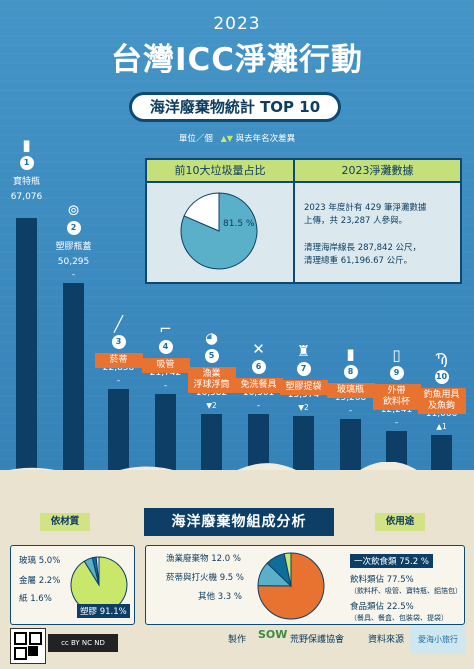  I want to click on material-metal: 金屬 2.2%, so click(40, 581).